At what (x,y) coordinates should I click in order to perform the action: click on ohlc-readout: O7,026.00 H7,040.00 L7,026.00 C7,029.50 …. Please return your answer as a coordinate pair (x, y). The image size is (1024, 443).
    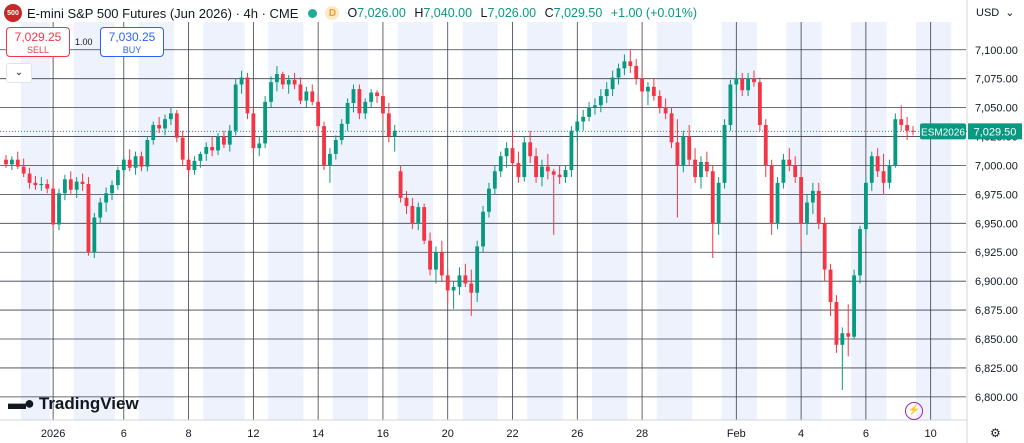
    Looking at the image, I should click on (524, 13).